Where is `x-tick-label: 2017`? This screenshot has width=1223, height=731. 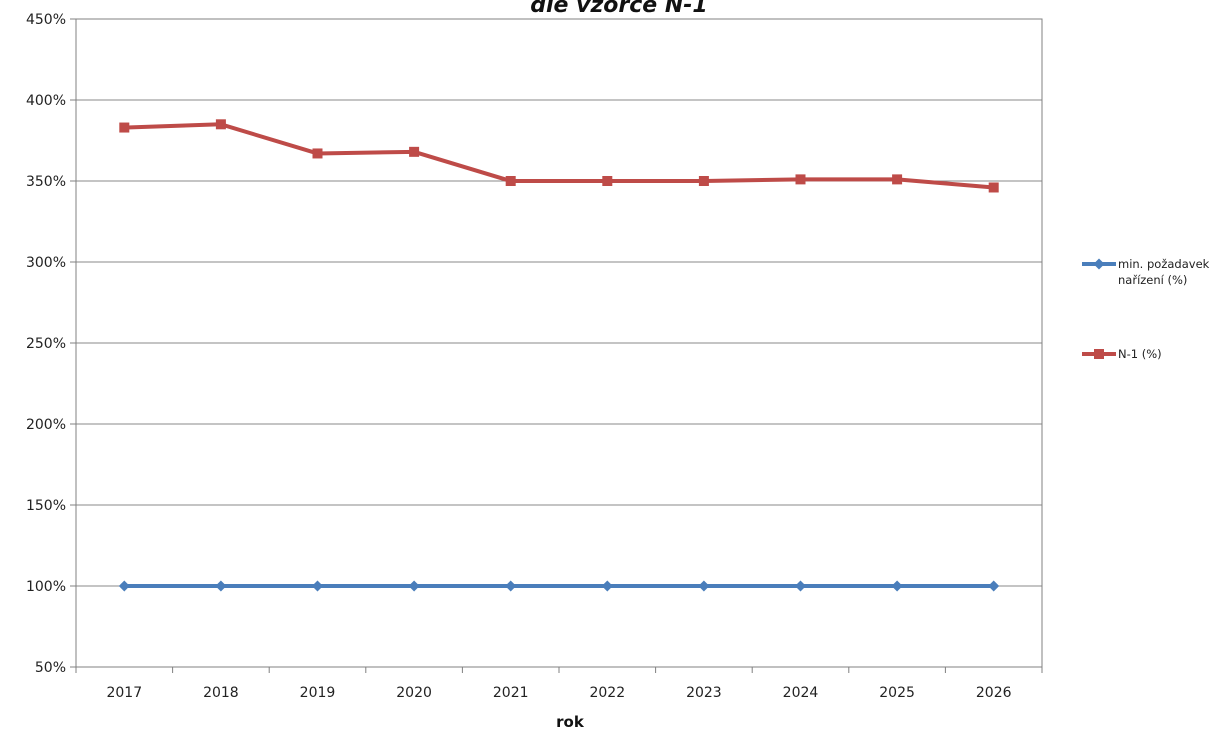 x-tick-label: 2017 is located at coordinates (124, 693).